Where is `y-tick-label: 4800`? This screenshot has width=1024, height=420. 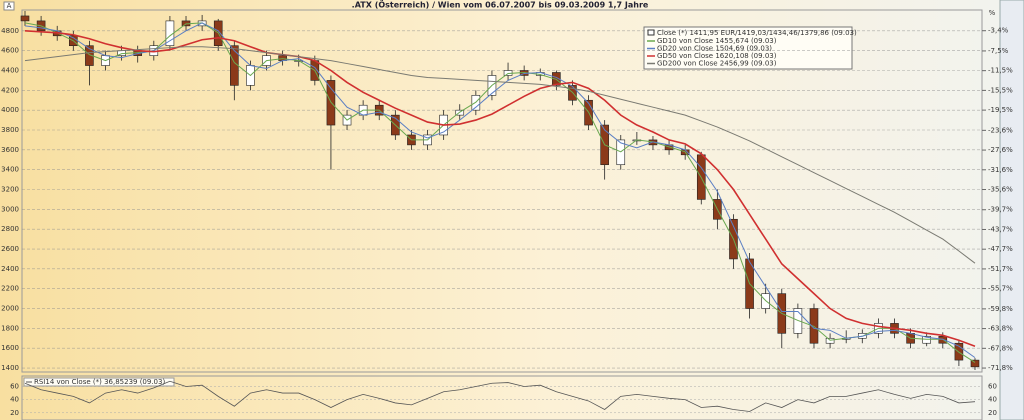
y-tick-label: 4800 is located at coordinates (10, 31).